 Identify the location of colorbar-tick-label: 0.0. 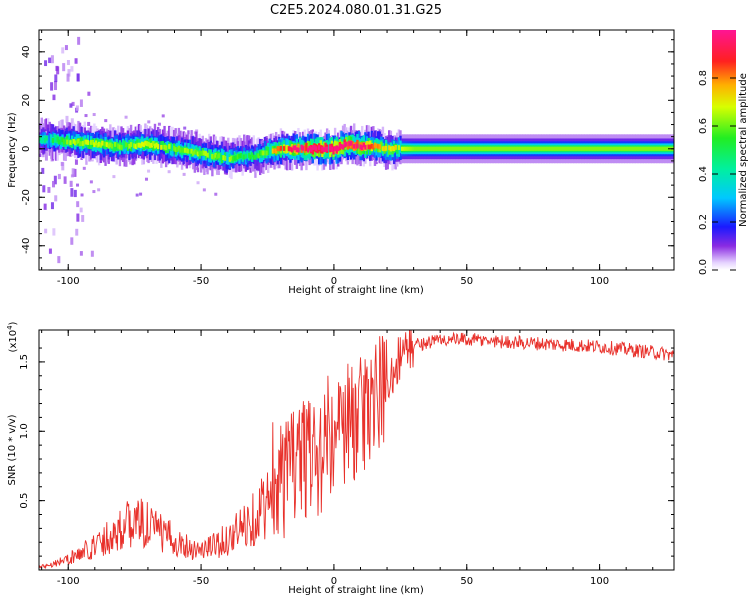
(703, 267).